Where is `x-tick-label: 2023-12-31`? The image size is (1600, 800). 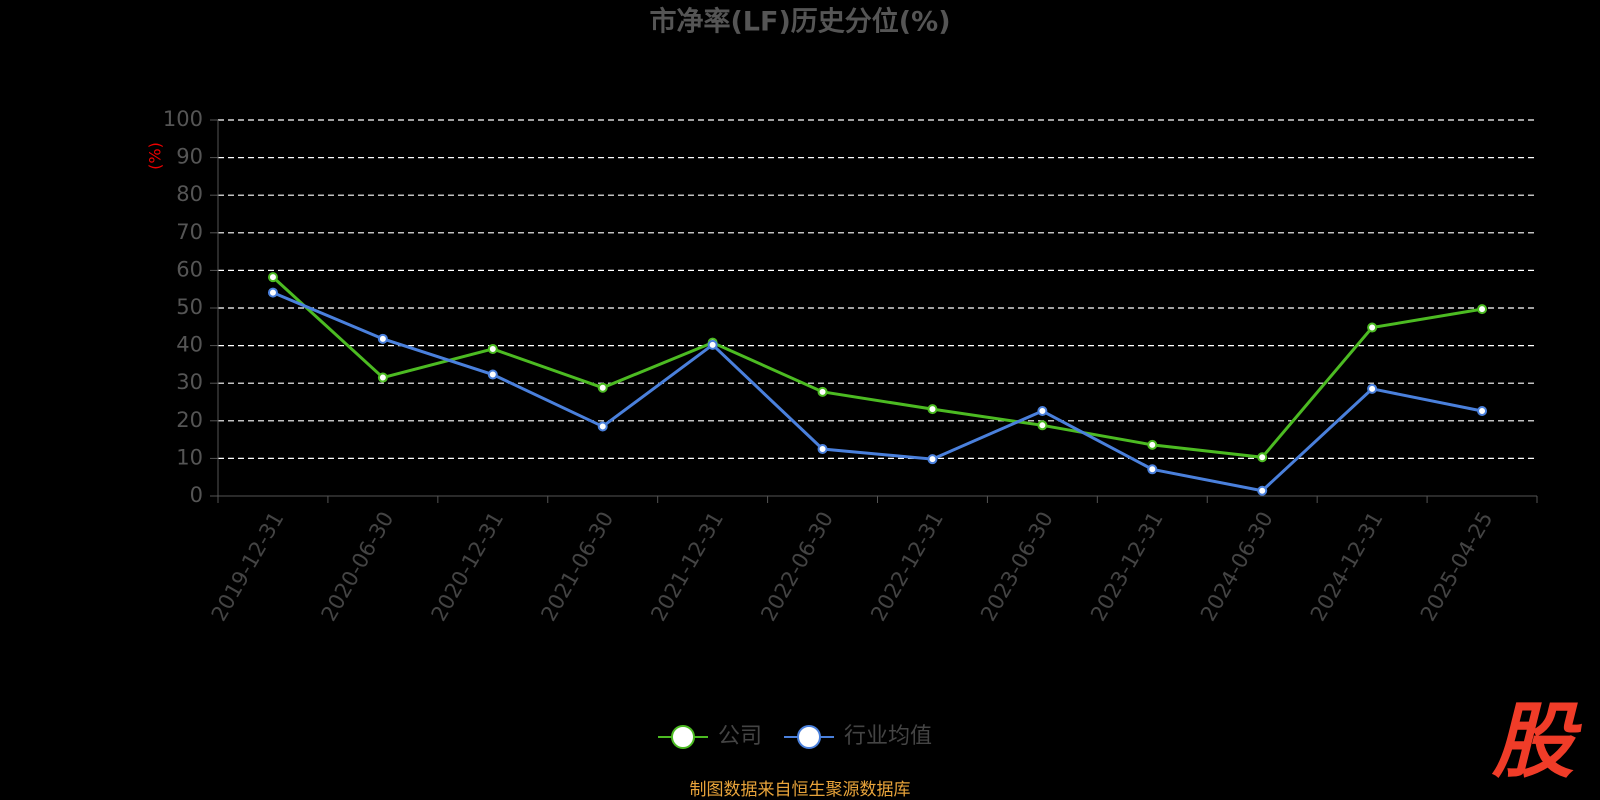 x-tick-label: 2023-12-31 is located at coordinates (1127, 567).